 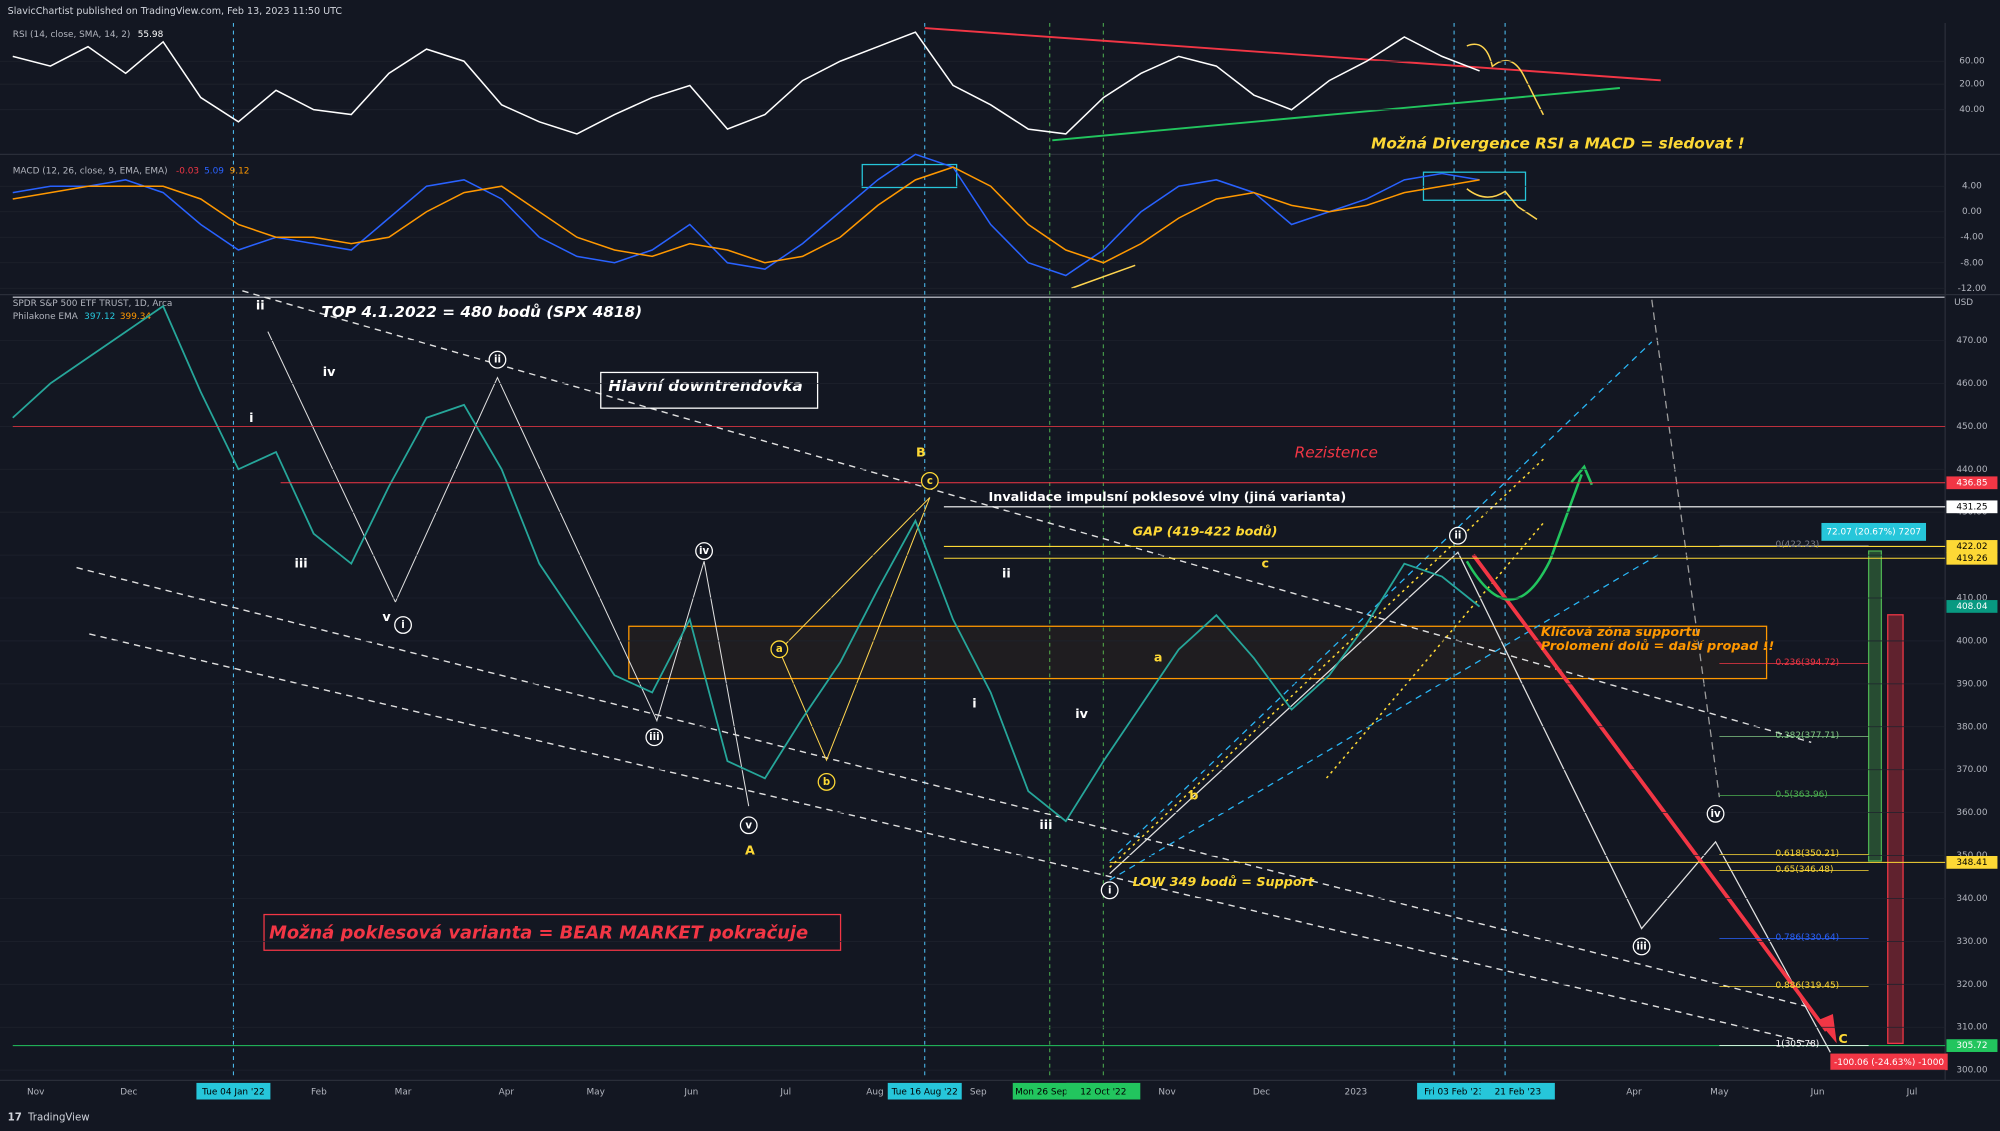 I want to click on footer: TradingView, so click(x=58, y=1117).